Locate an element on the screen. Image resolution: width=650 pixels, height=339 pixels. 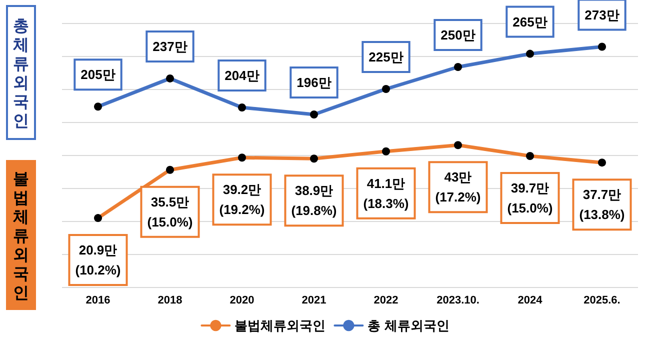
data-label: 204만 is located at coordinates (242, 75).